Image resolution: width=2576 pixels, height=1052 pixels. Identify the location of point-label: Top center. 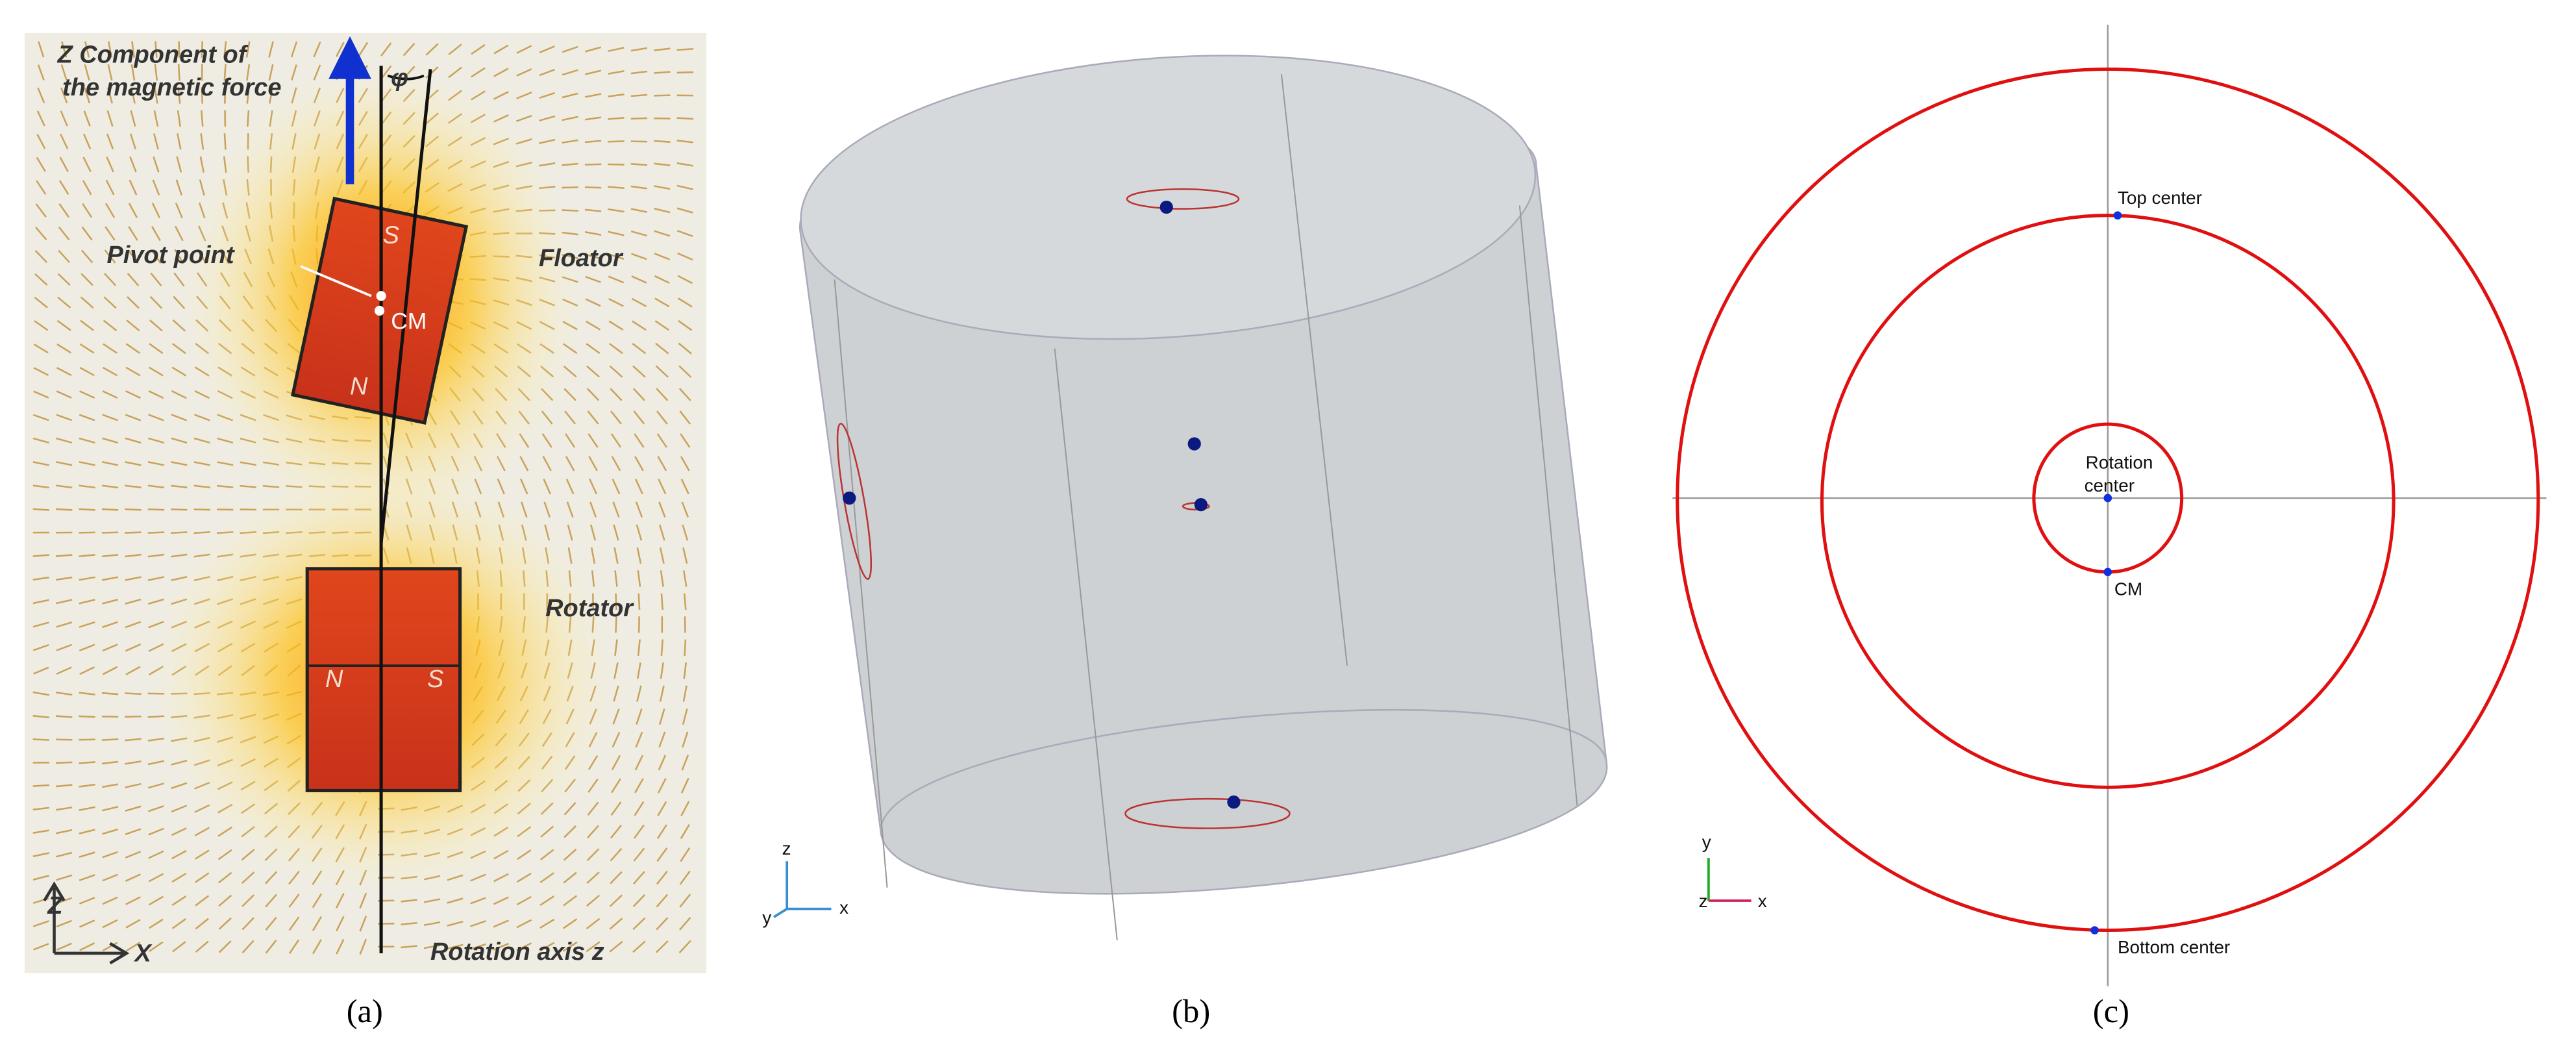
(2160, 198).